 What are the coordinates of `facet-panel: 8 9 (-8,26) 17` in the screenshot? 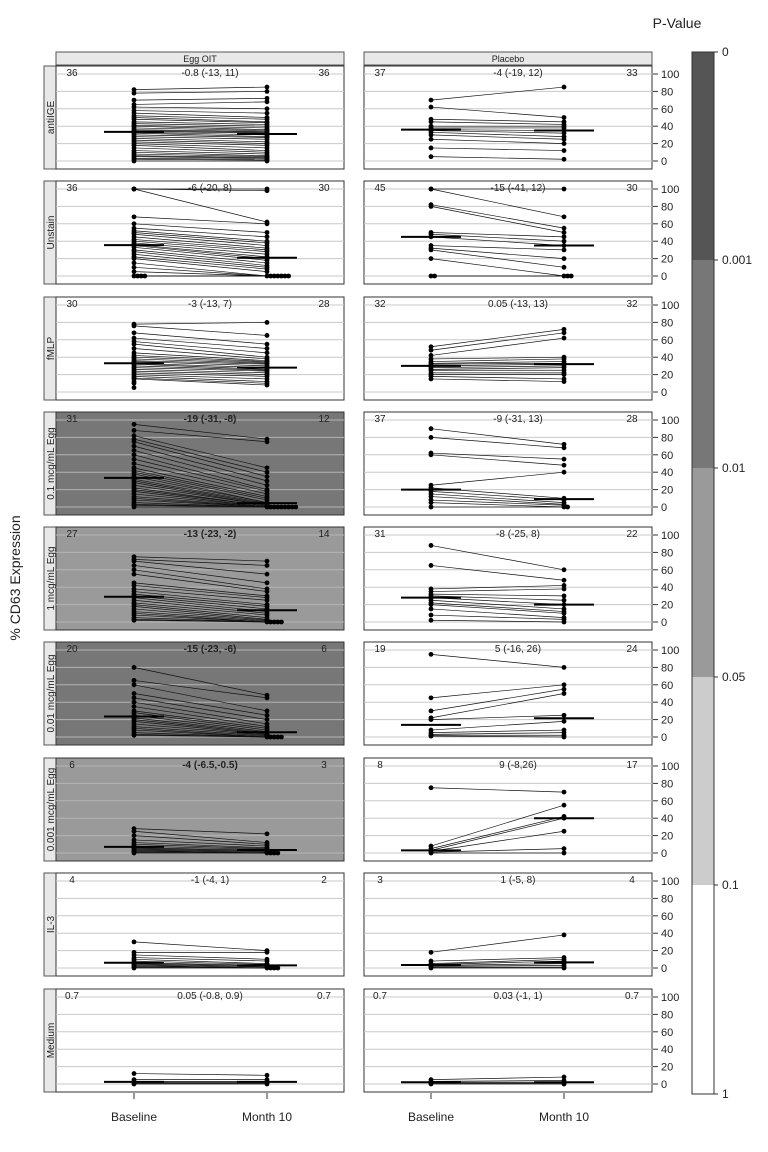 It's located at (508, 809).